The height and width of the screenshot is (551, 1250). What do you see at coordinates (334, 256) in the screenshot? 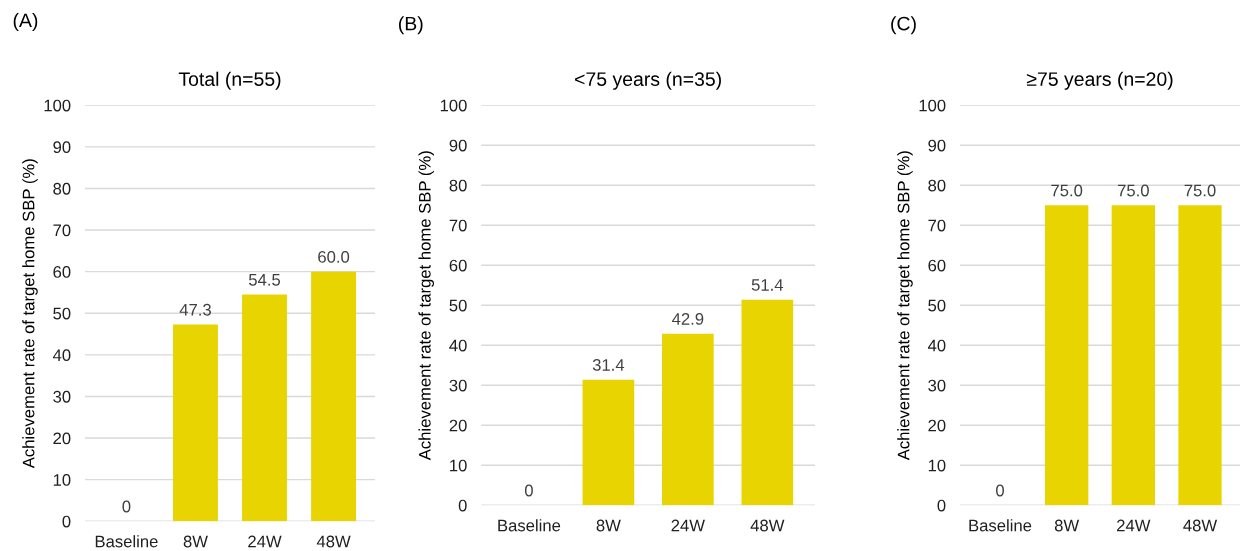
I see `data-label: 60.0` at bounding box center [334, 256].